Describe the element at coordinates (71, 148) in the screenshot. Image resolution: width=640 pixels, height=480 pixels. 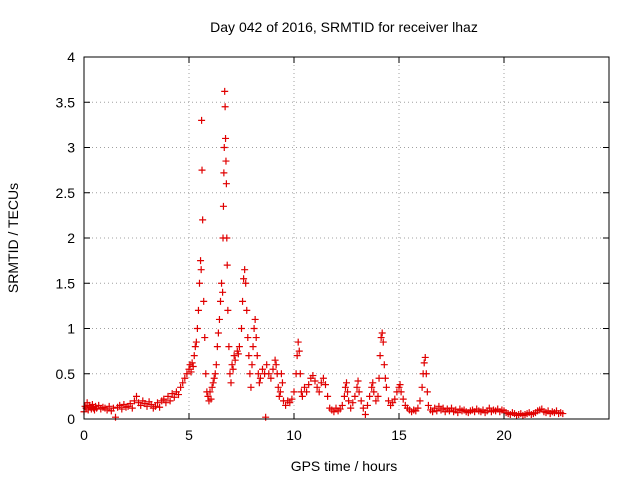
I see `y-tick-label: 3` at that location.